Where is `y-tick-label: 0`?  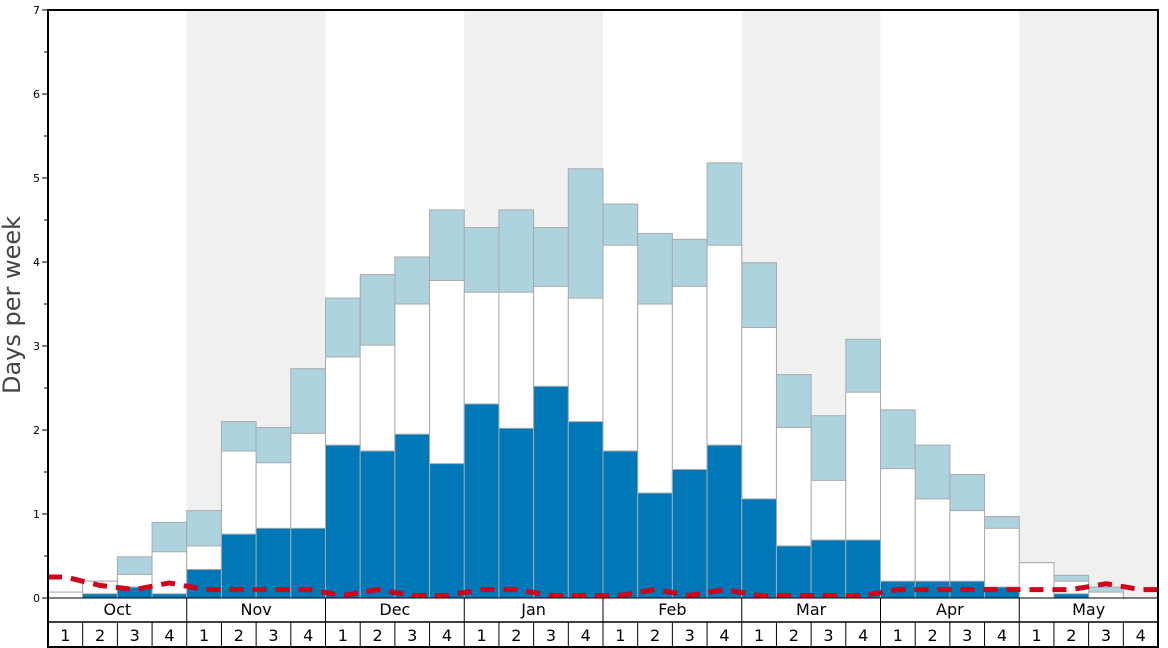 y-tick-label: 0 is located at coordinates (36, 598).